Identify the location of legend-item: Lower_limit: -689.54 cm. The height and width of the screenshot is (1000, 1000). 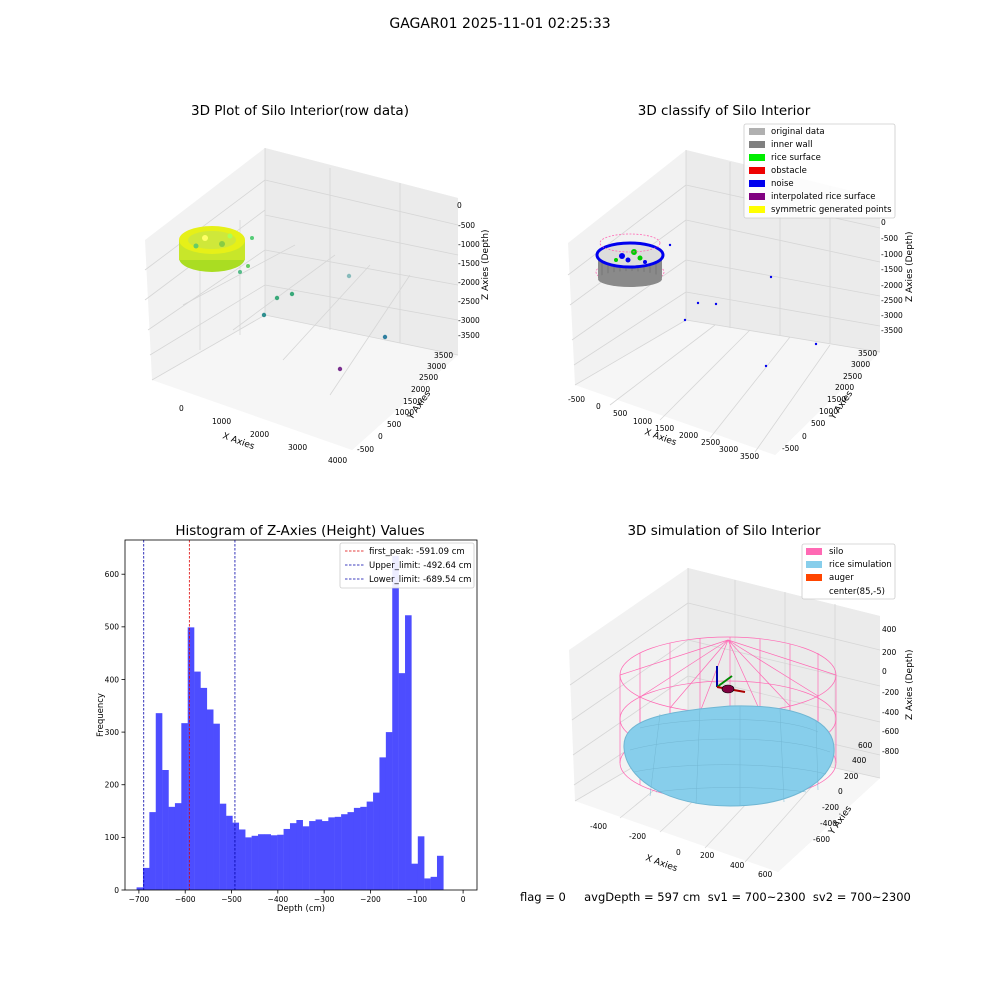
(420, 580).